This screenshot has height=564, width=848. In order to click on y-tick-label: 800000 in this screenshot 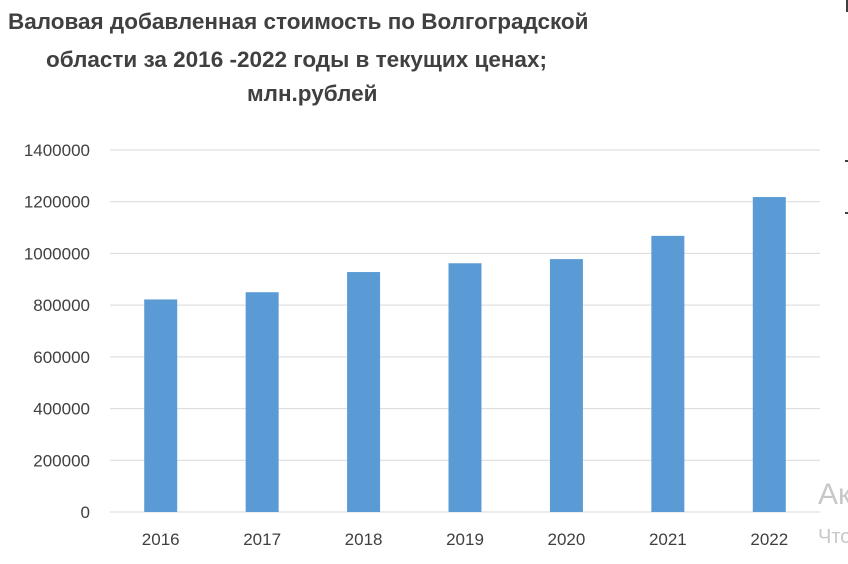, I will do `click(61, 305)`.